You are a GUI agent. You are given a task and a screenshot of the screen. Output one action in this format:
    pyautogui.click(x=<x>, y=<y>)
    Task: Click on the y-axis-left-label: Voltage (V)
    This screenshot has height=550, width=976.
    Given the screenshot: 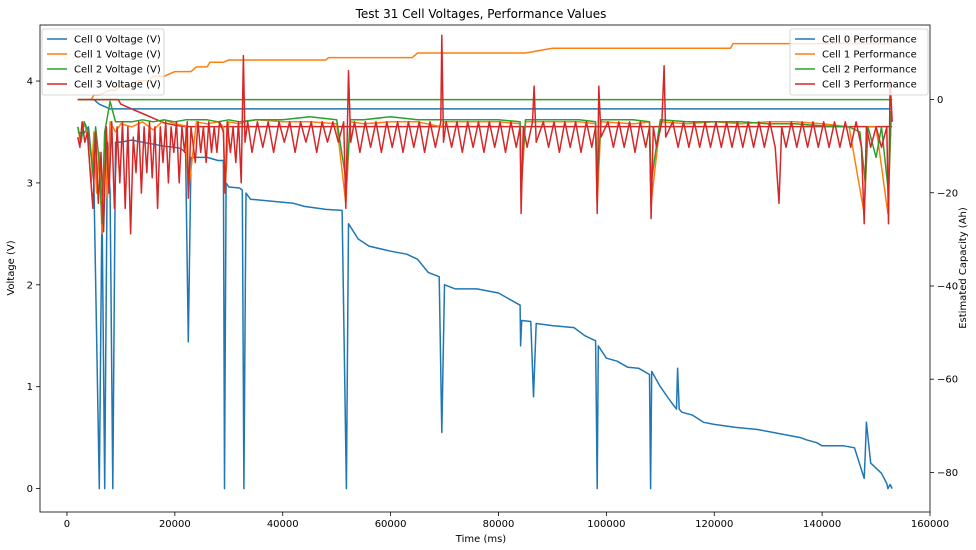 What is the action you would take?
    pyautogui.click(x=11, y=267)
    